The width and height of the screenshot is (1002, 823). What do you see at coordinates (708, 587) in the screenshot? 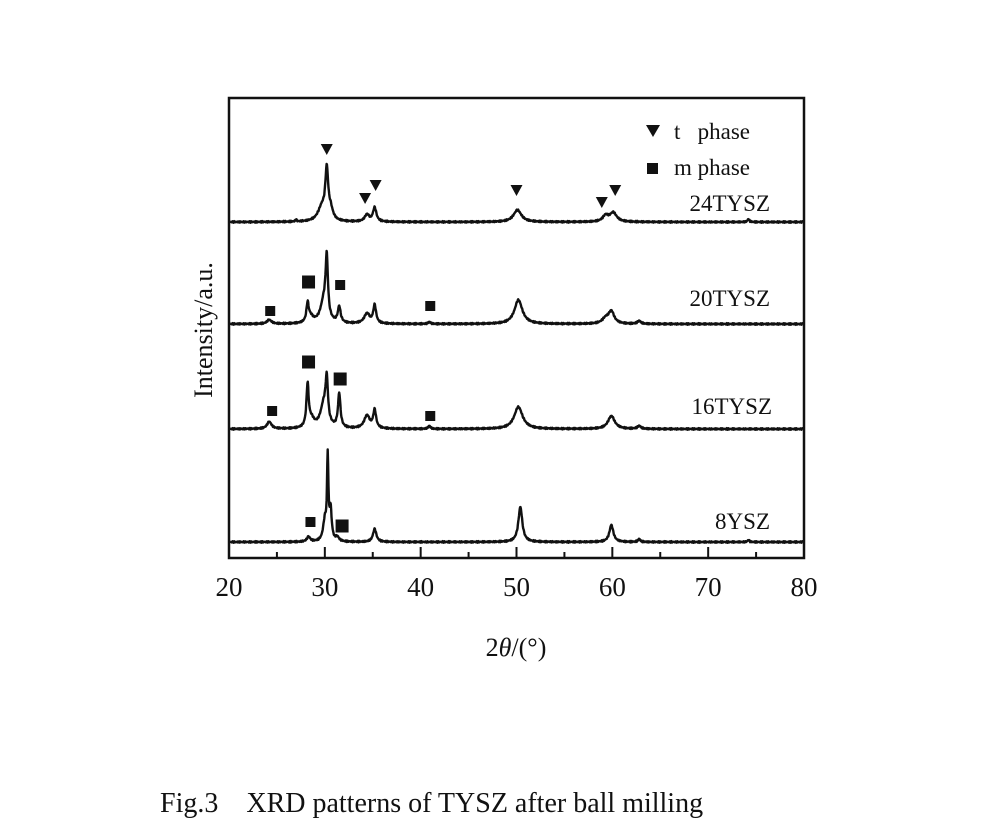
I see `x-tick-label: 70` at bounding box center [708, 587].